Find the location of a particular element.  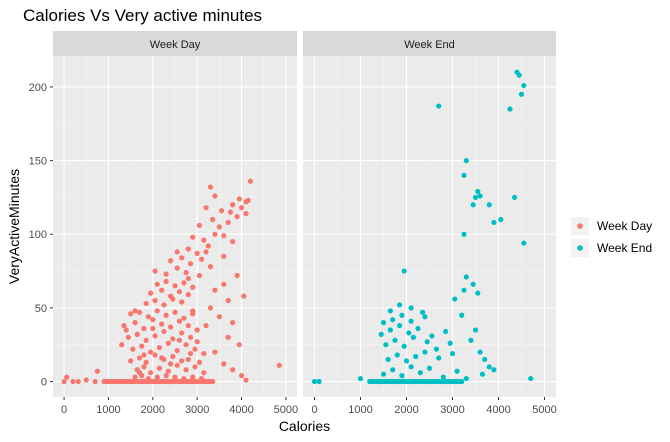

chart-title: Calories Vs Very active minutes is located at coordinates (143, 15).